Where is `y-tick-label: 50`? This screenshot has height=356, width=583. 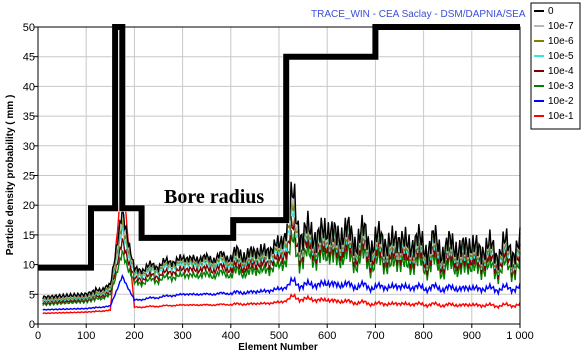
y-tick-label: 50 is located at coordinates (29, 28).